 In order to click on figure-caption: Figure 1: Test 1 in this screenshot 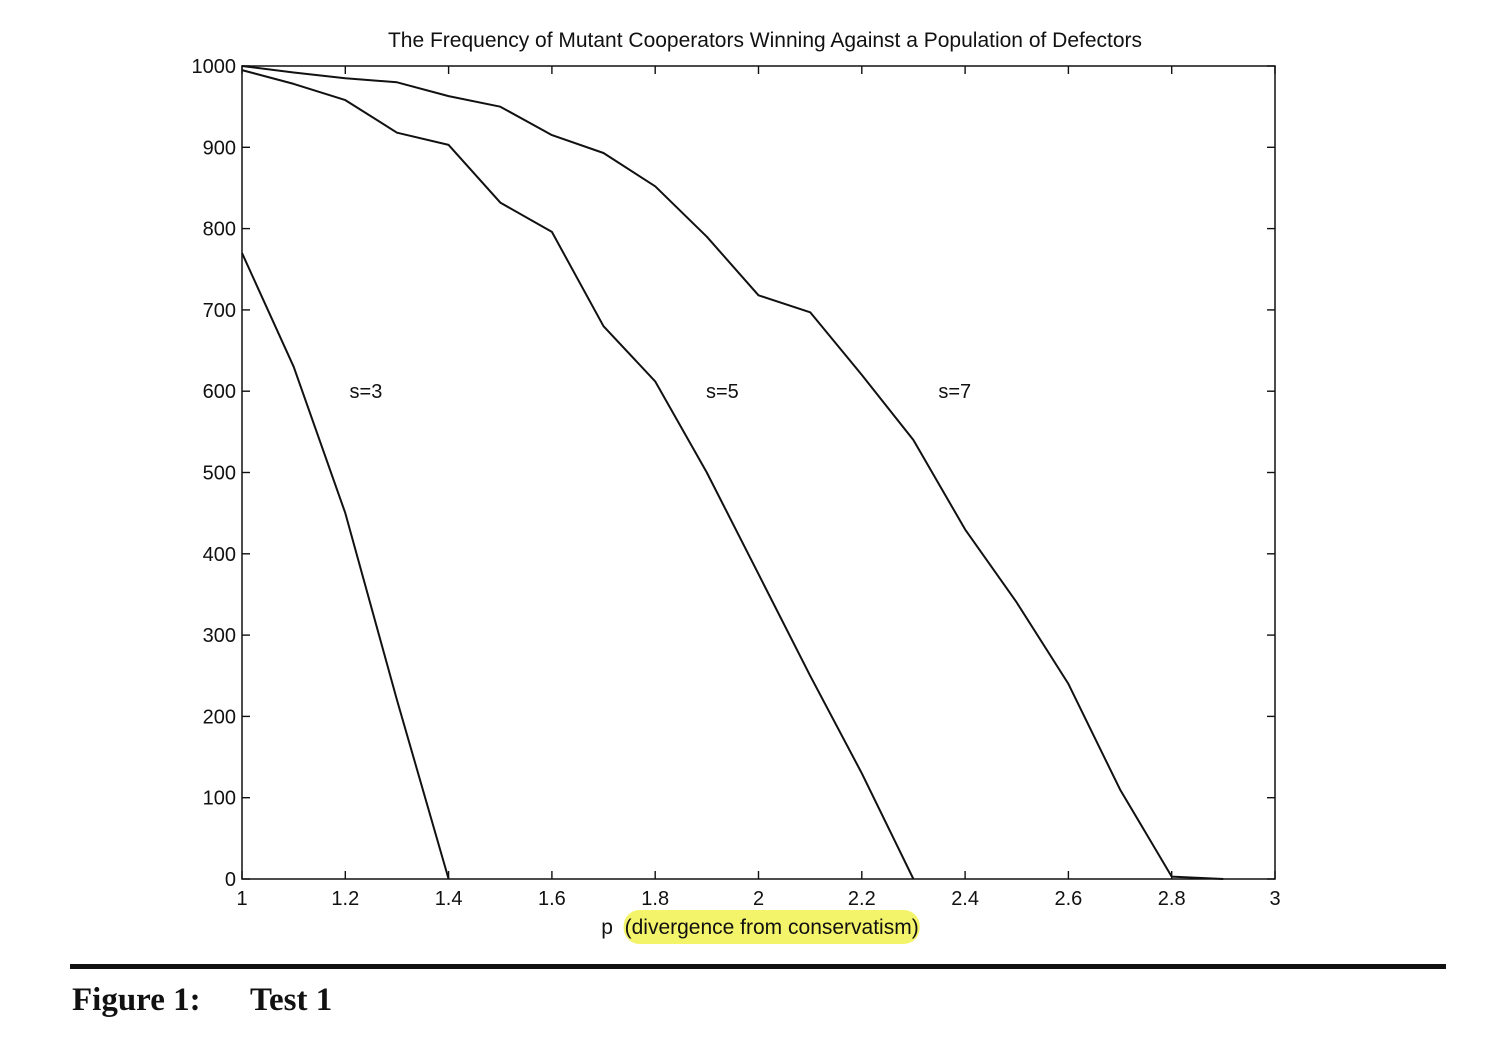, I will do `click(202, 1000)`.